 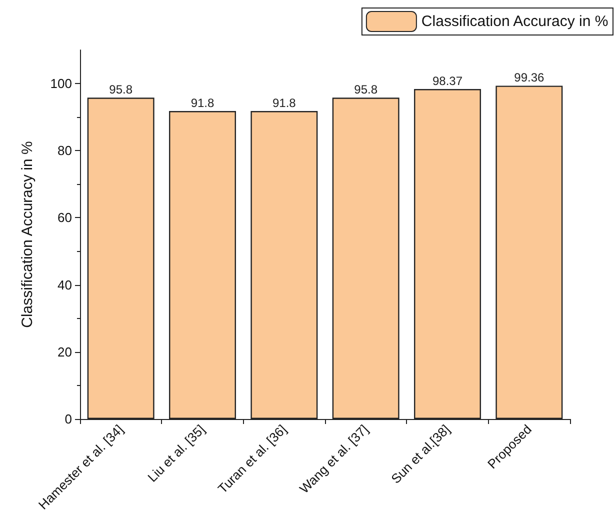 I want to click on y-tick-label: 0, so click(x=68, y=419).